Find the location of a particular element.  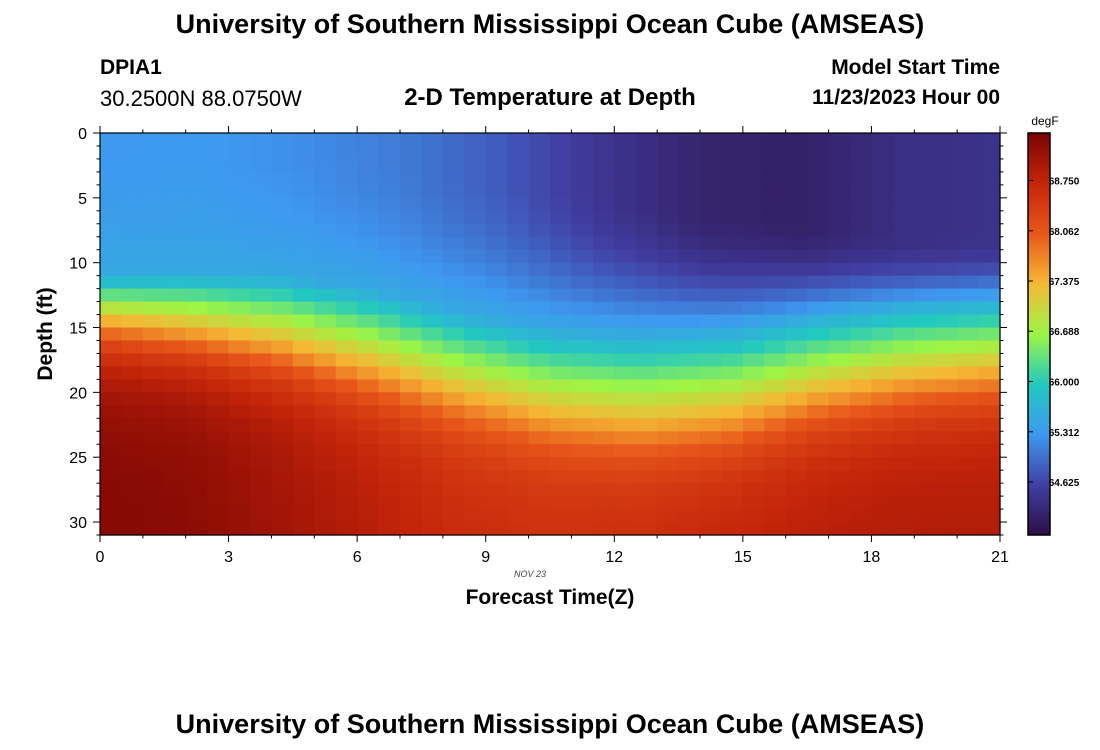

x-tick-label: 3 is located at coordinates (228, 557).